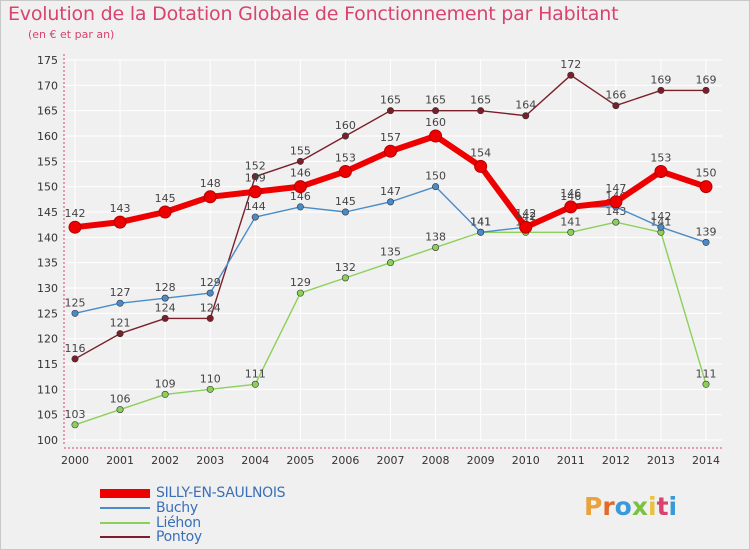 This screenshot has height=550, width=750. Describe the element at coordinates (660, 79) in the screenshot. I see `data-label-pontoy: 169` at that location.